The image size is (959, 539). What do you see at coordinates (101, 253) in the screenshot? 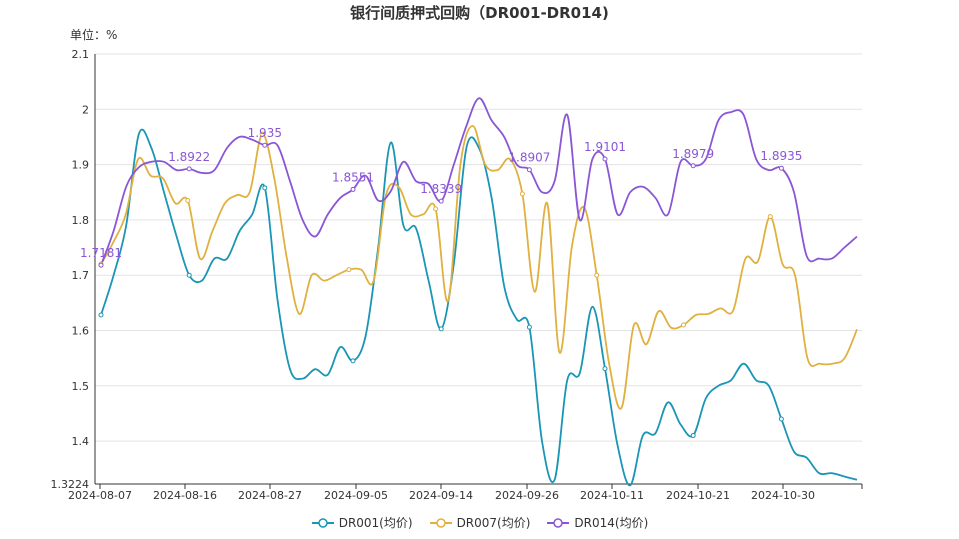
I see `data-label: 1.7181` at bounding box center [101, 253].